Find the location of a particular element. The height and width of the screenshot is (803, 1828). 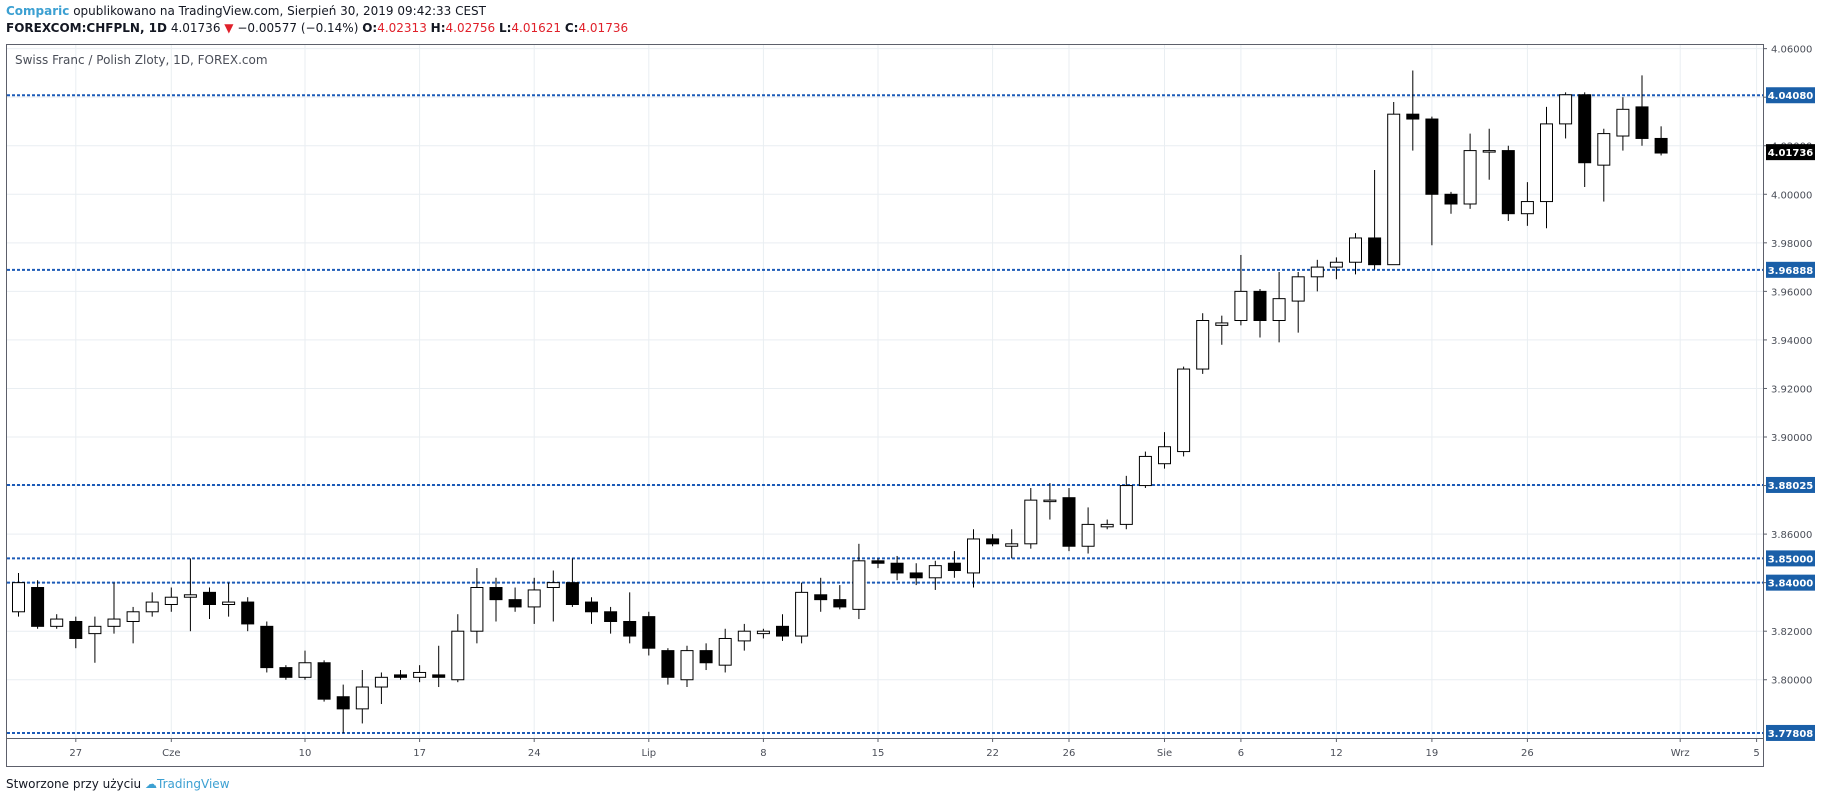

time-axis: 27 Cze 10 17 24 Lip 8 15 22 26 Sie 6 12 19 26 Wrz 5 is located at coordinates (914, 748).